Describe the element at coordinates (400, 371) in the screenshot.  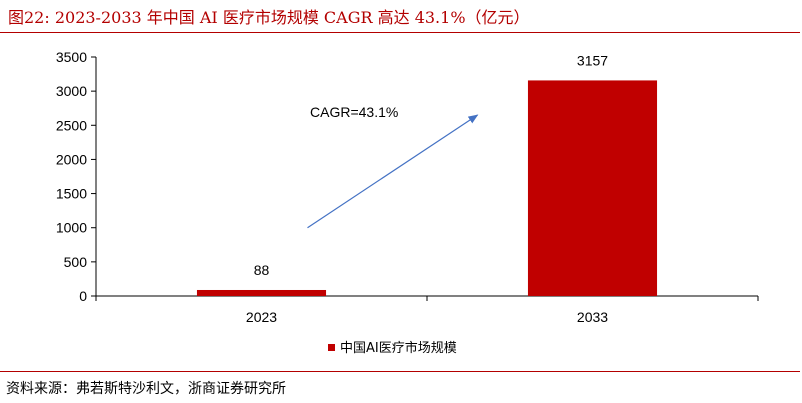
I see `footer-divider` at that location.